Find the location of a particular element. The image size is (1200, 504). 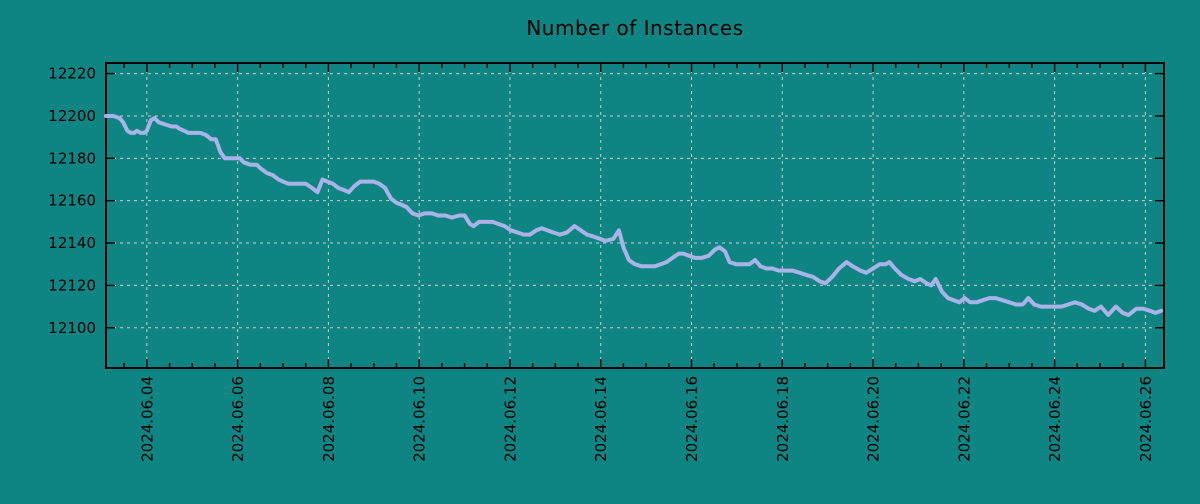

y-tick-label: 12160 is located at coordinates (72, 201).